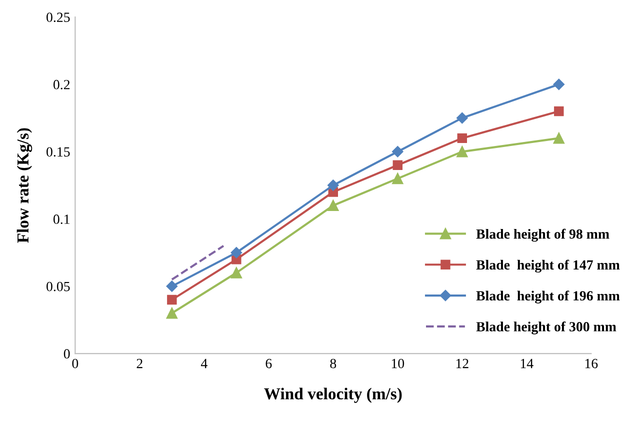  I want to click on y-tick-label: 0.1, so click(61, 219).